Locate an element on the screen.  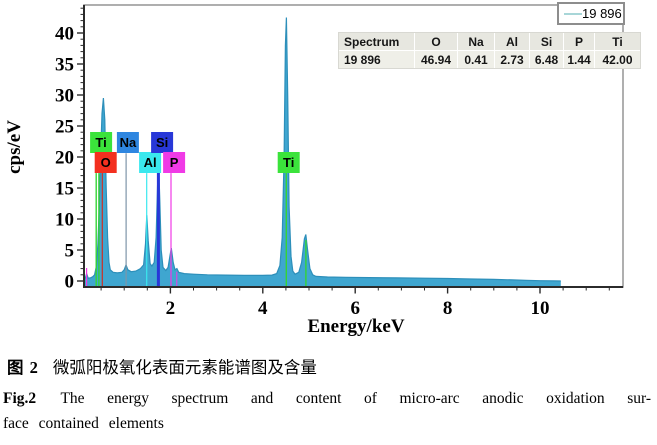
svg-text: 35 is located at coordinates (64, 65).